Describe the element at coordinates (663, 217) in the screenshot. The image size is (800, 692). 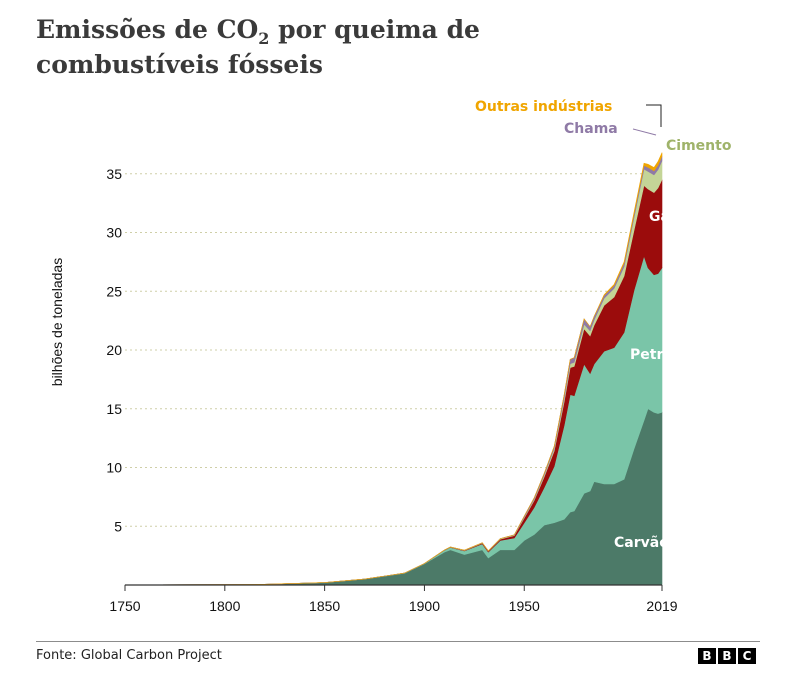
I see `series-label: Gás` at that location.